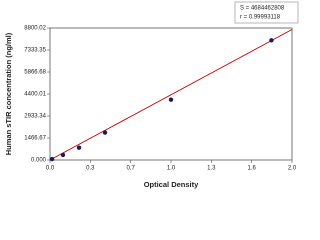 The width and height of the screenshot is (320, 240). Describe the element at coordinates (39, 161) in the screenshot. I see `y-tick-label: 0.000` at that location.